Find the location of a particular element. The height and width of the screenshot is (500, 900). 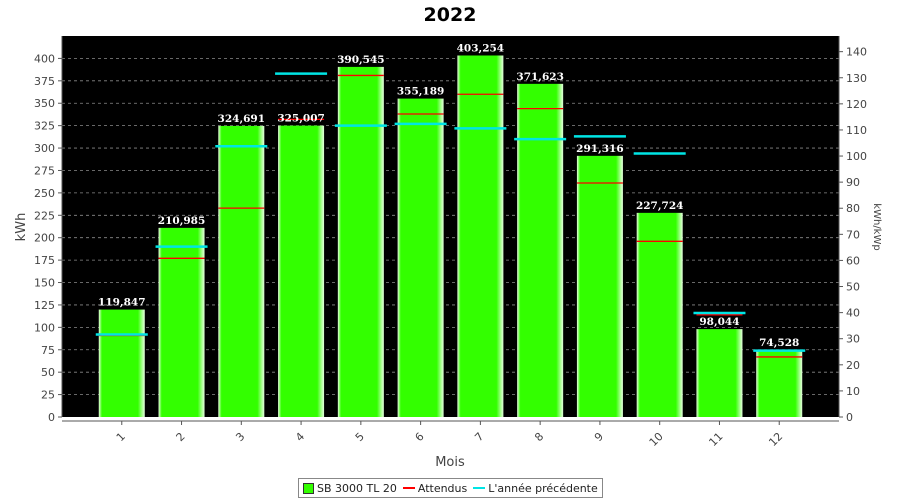

legend-item-expected: Attendus is located at coordinates (435, 488).